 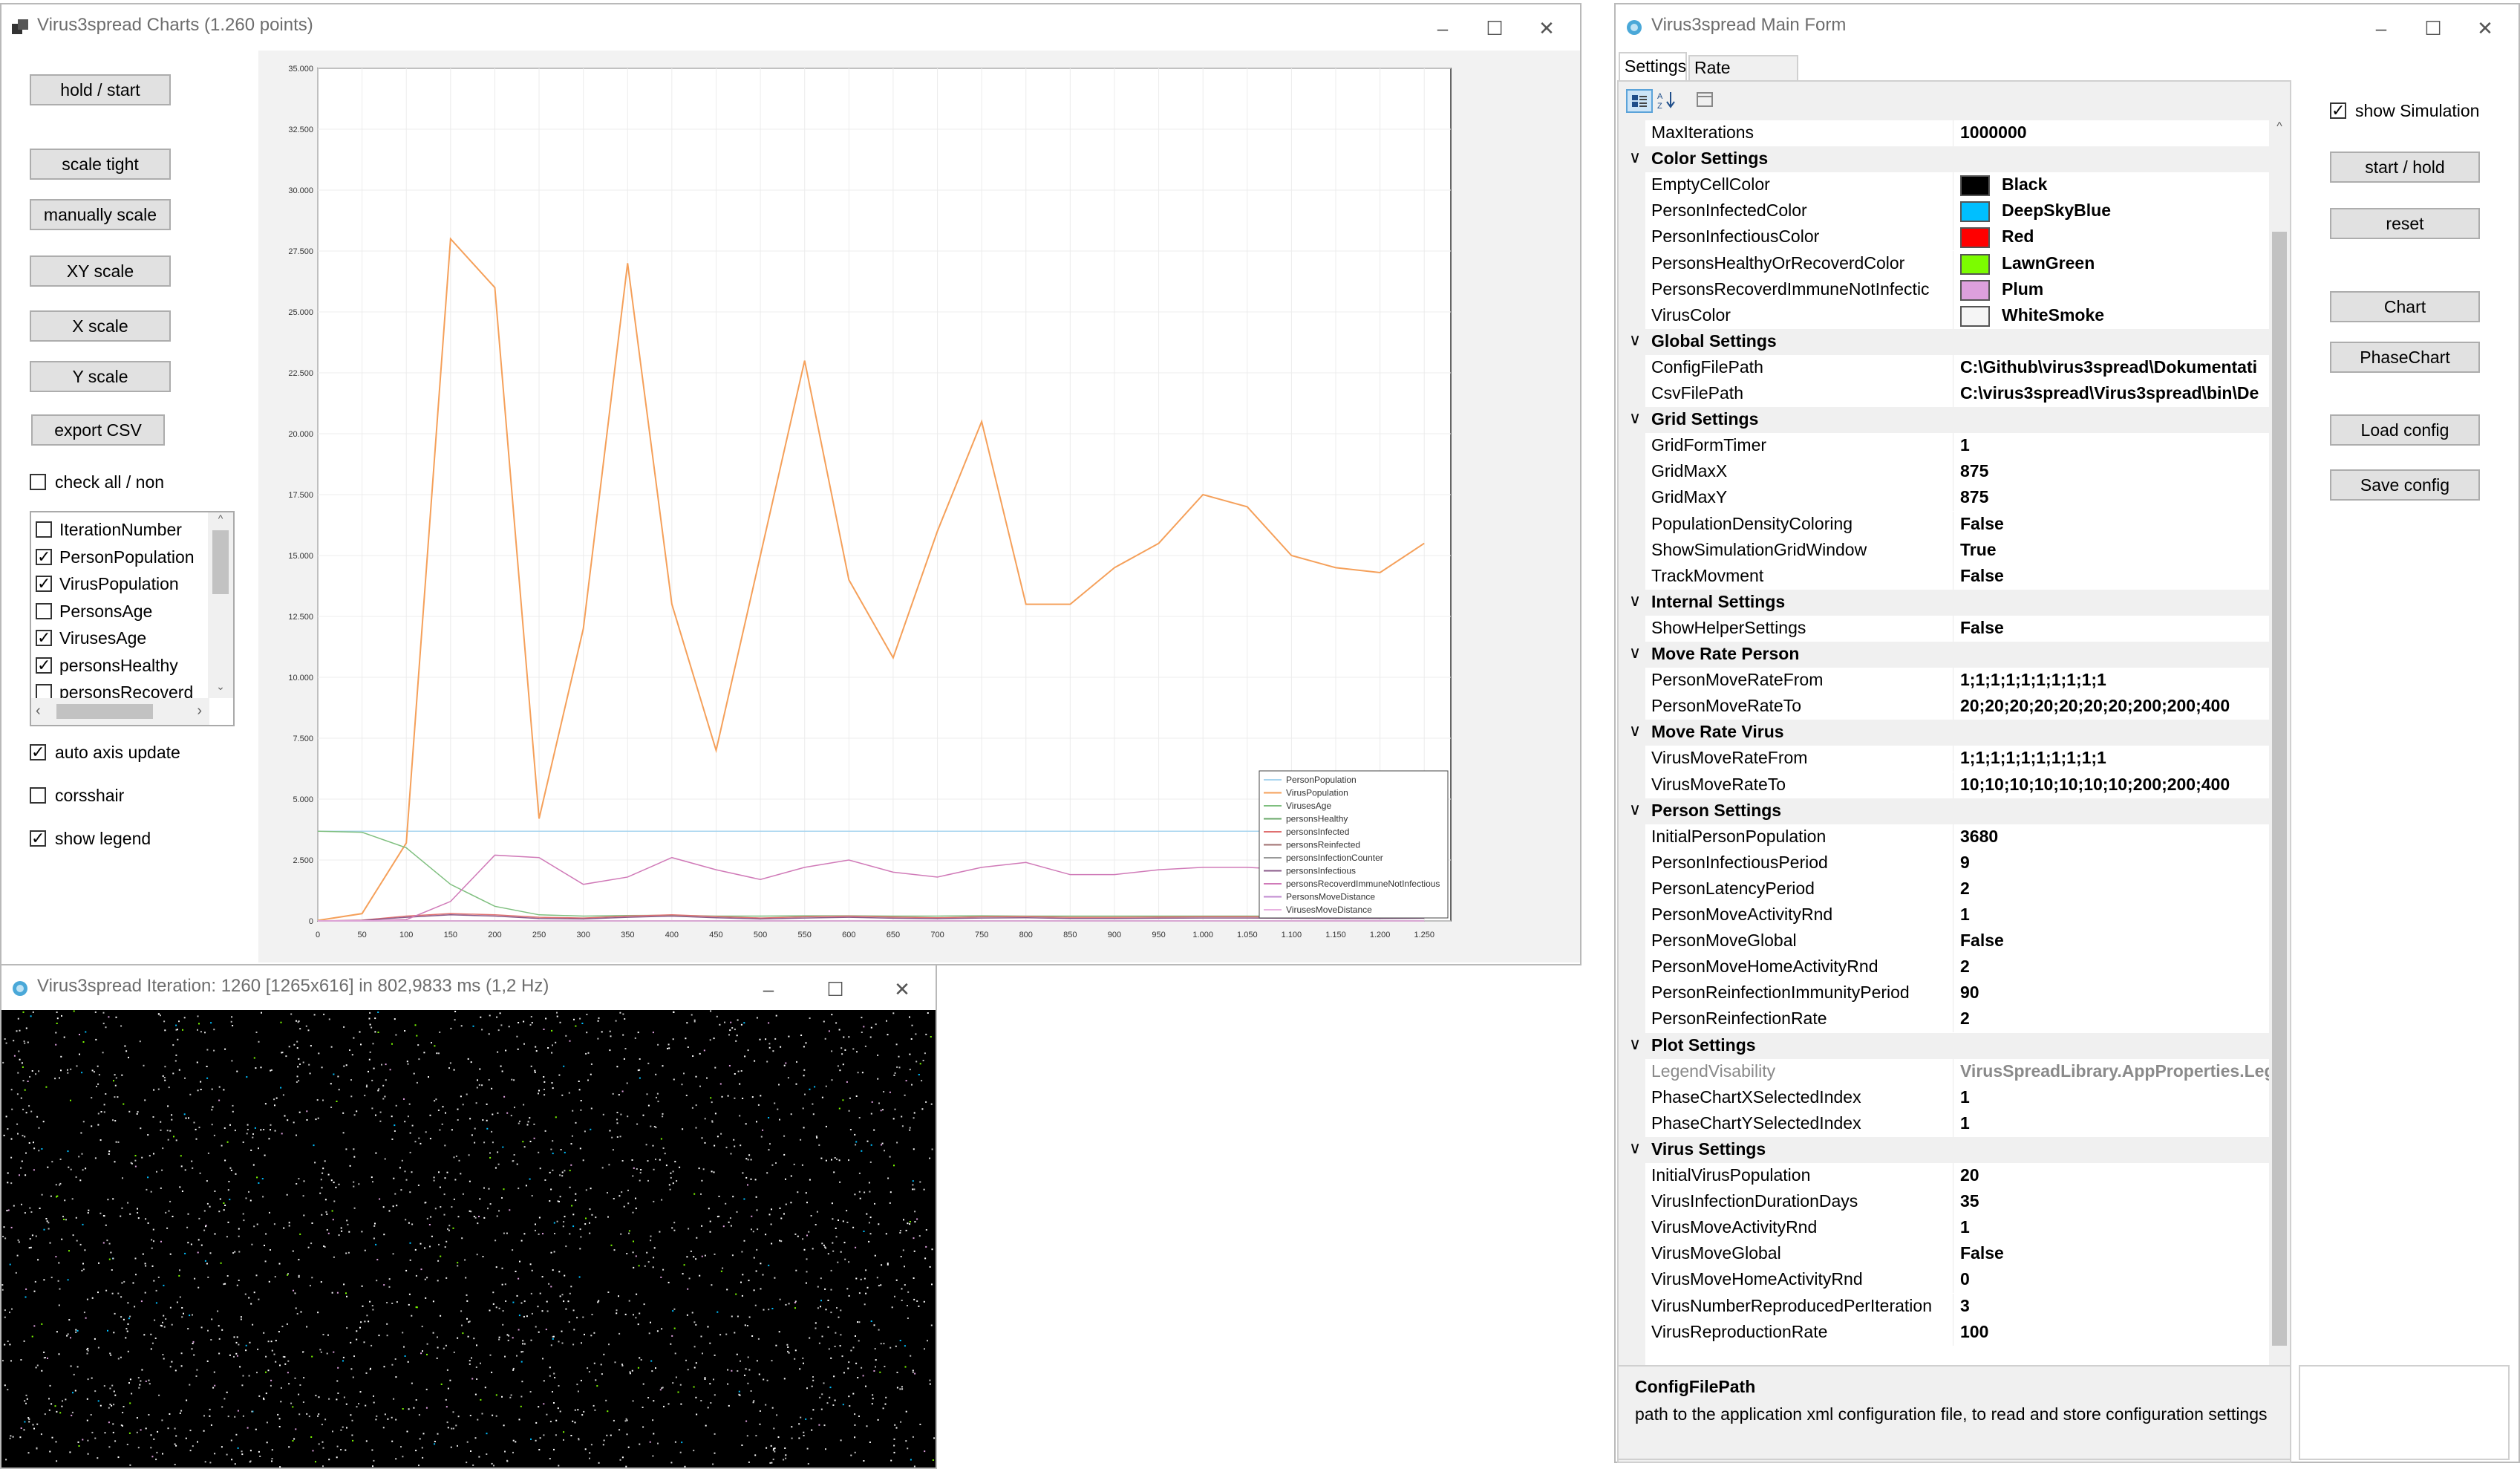 I want to click on property-row: PersonsRecoverdImmuneNotInfectic Plum, so click(x=1945, y=289).